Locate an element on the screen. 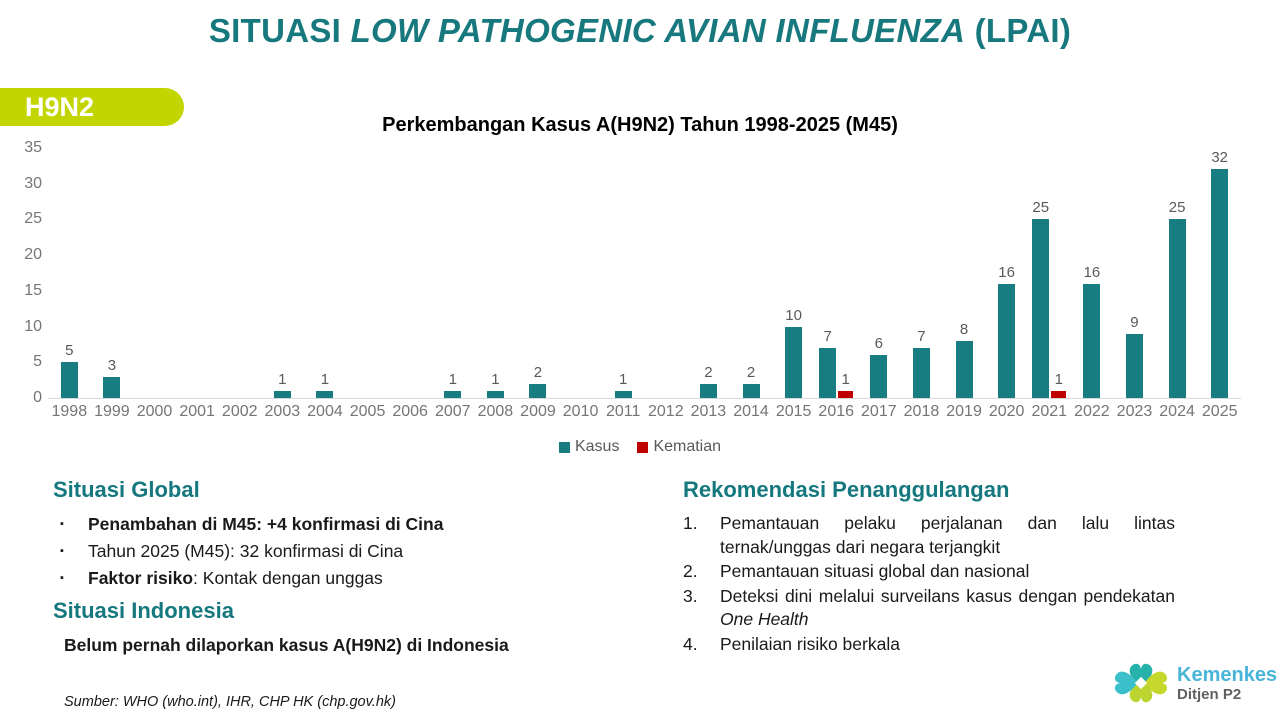 Image resolution: width=1280 pixels, height=720 pixels. x-tick-2020: 2020 is located at coordinates (1006, 411).